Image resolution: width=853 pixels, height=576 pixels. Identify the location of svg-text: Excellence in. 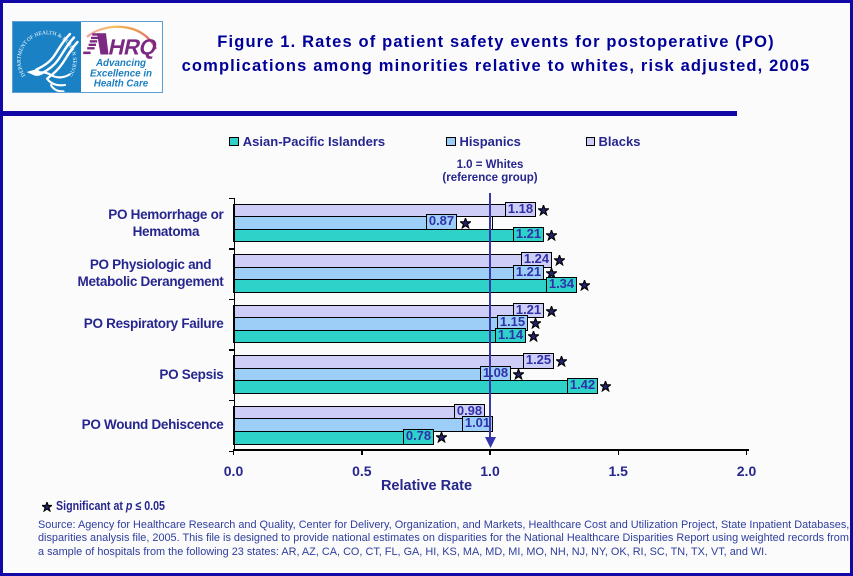
(121, 74).